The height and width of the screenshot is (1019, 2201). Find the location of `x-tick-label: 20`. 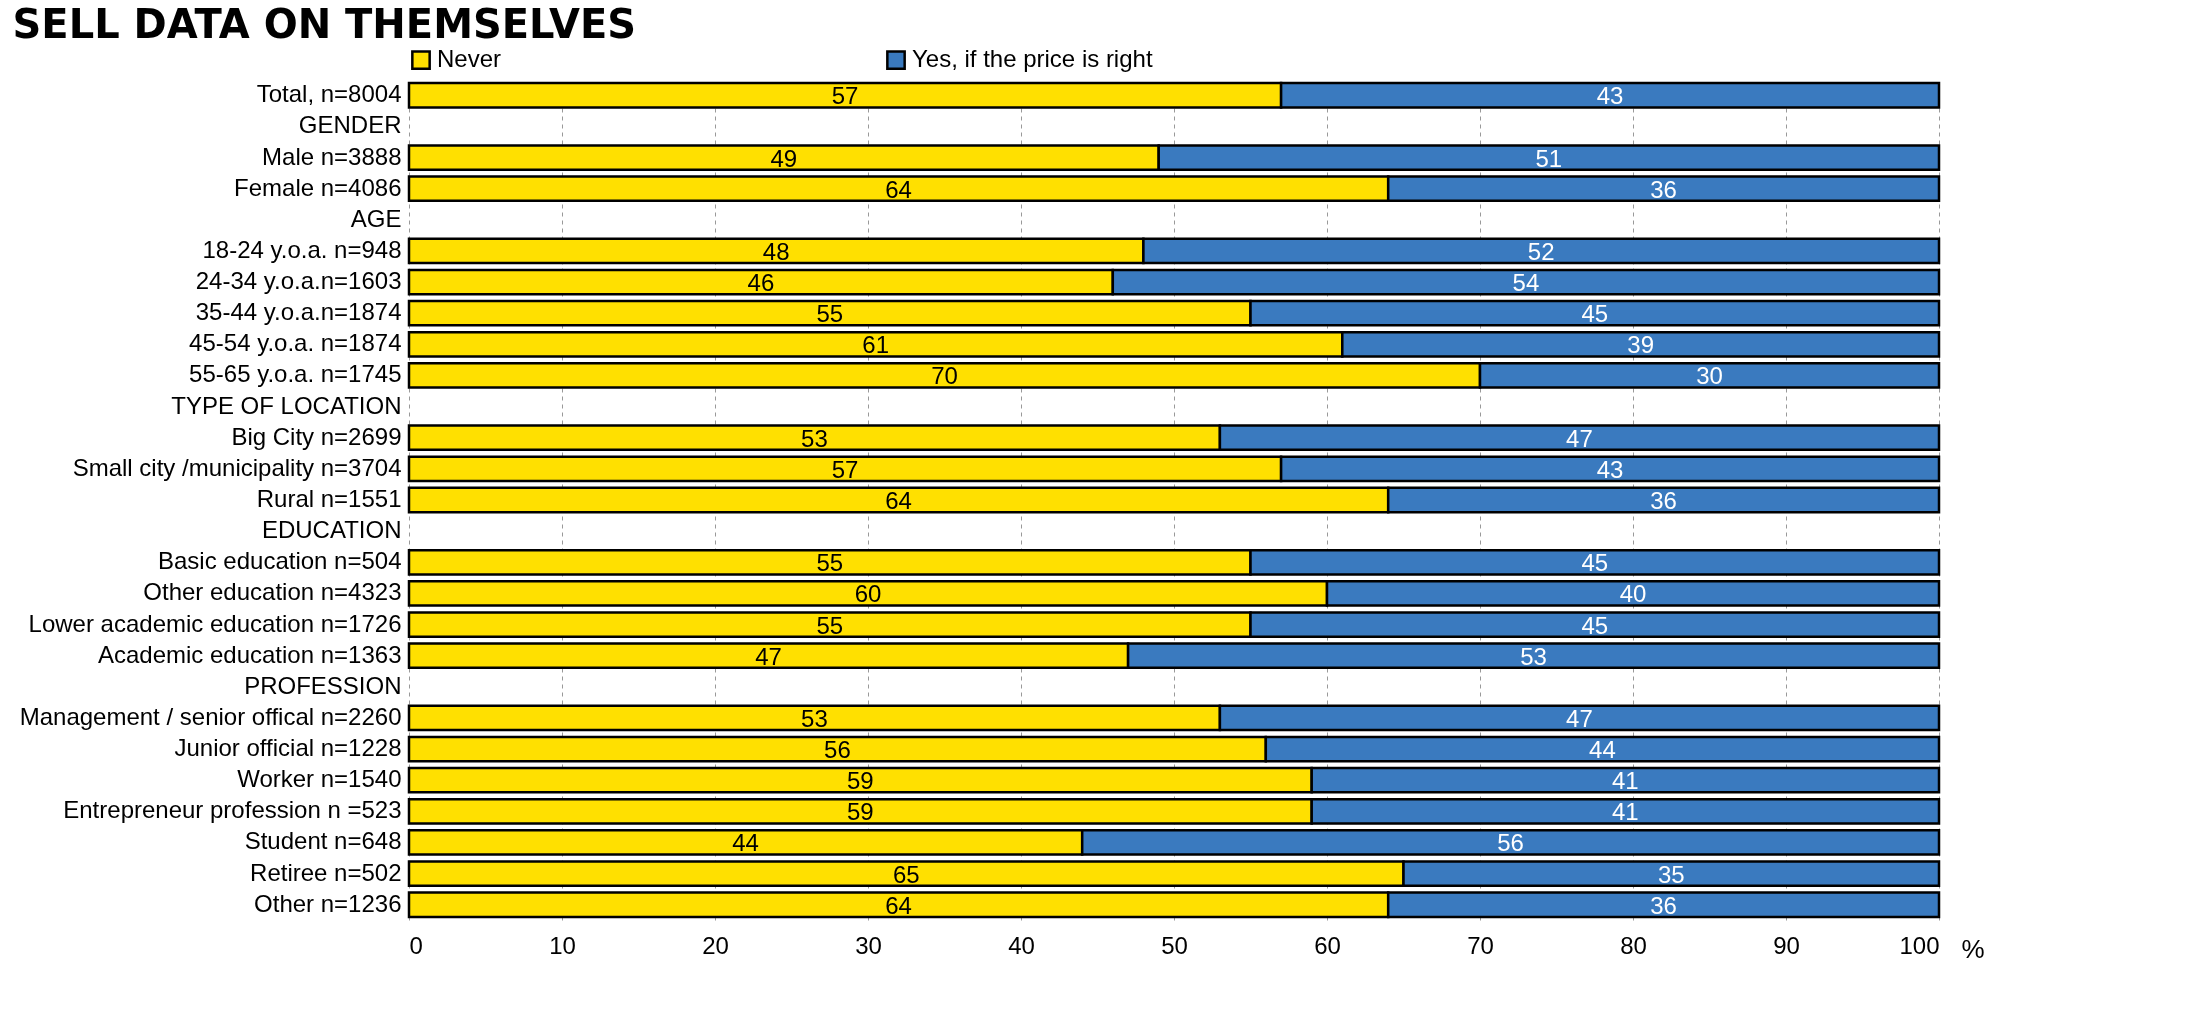

x-tick-label: 20 is located at coordinates (715, 945).